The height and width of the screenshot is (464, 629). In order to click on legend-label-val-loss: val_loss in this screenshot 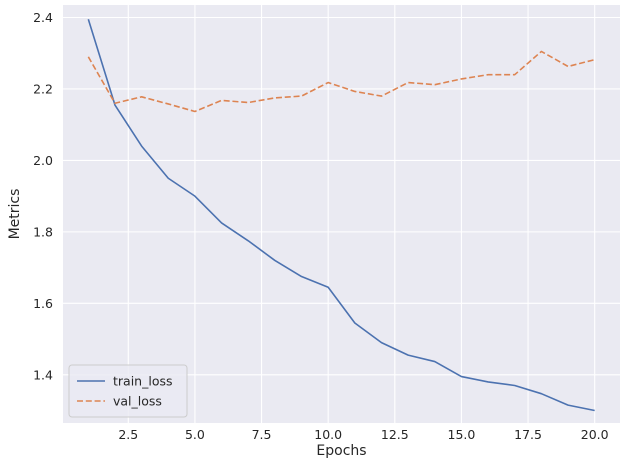, I will do `click(137, 401)`.